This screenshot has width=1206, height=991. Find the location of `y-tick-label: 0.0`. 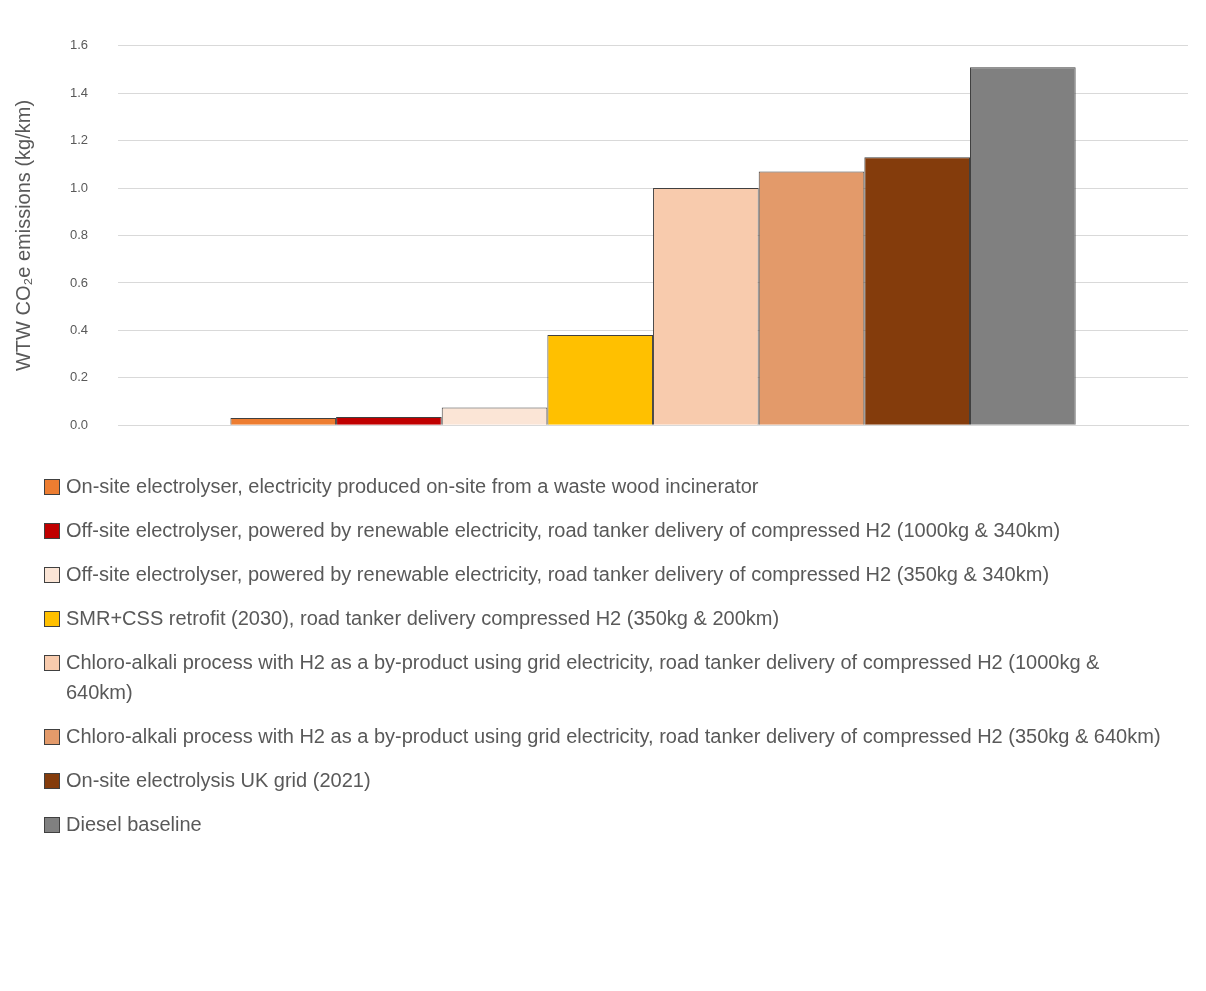

y-tick-label: 0.0 is located at coordinates (79, 424).